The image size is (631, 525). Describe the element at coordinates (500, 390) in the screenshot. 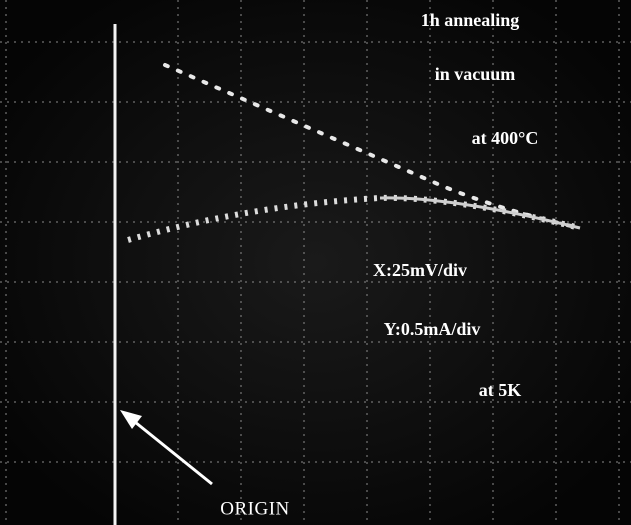

I see `scale-text: at 5K` at that location.